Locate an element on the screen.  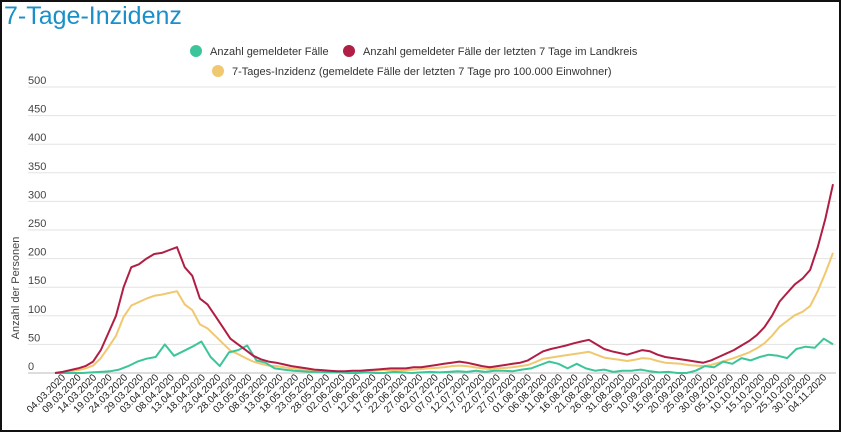
chart-title: 7-Tage-Inzidenz is located at coordinates (93, 16).